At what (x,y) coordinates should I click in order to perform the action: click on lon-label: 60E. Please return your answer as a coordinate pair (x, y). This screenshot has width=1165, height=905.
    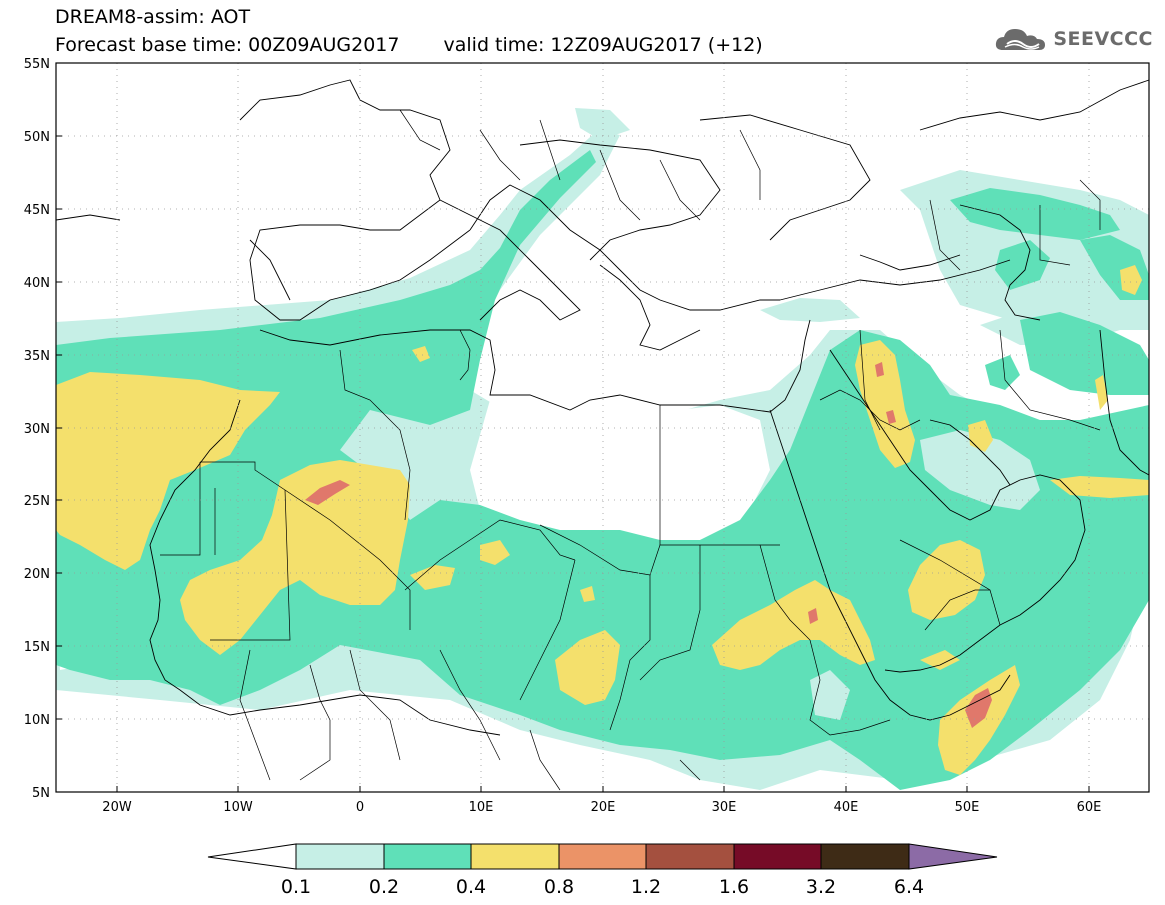
    Looking at the image, I should click on (1089, 807).